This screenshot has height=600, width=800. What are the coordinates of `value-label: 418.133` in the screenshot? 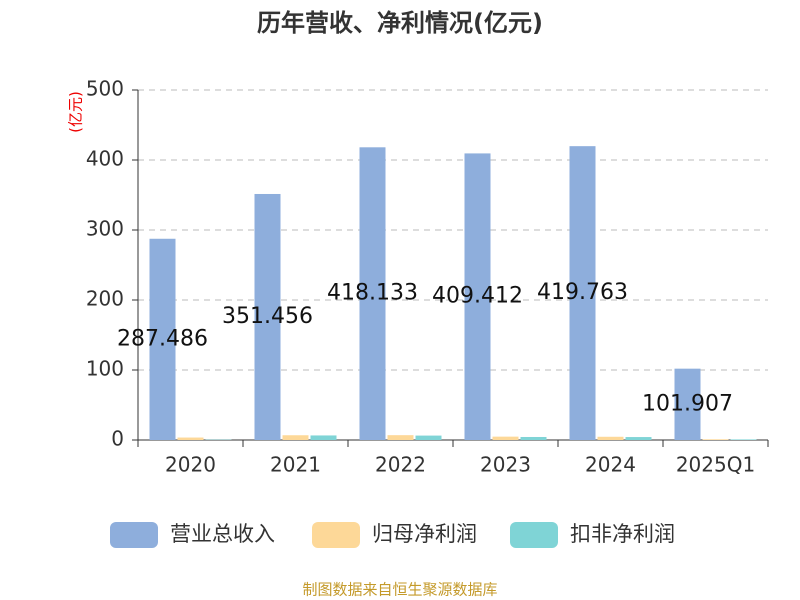 It's located at (372, 293).